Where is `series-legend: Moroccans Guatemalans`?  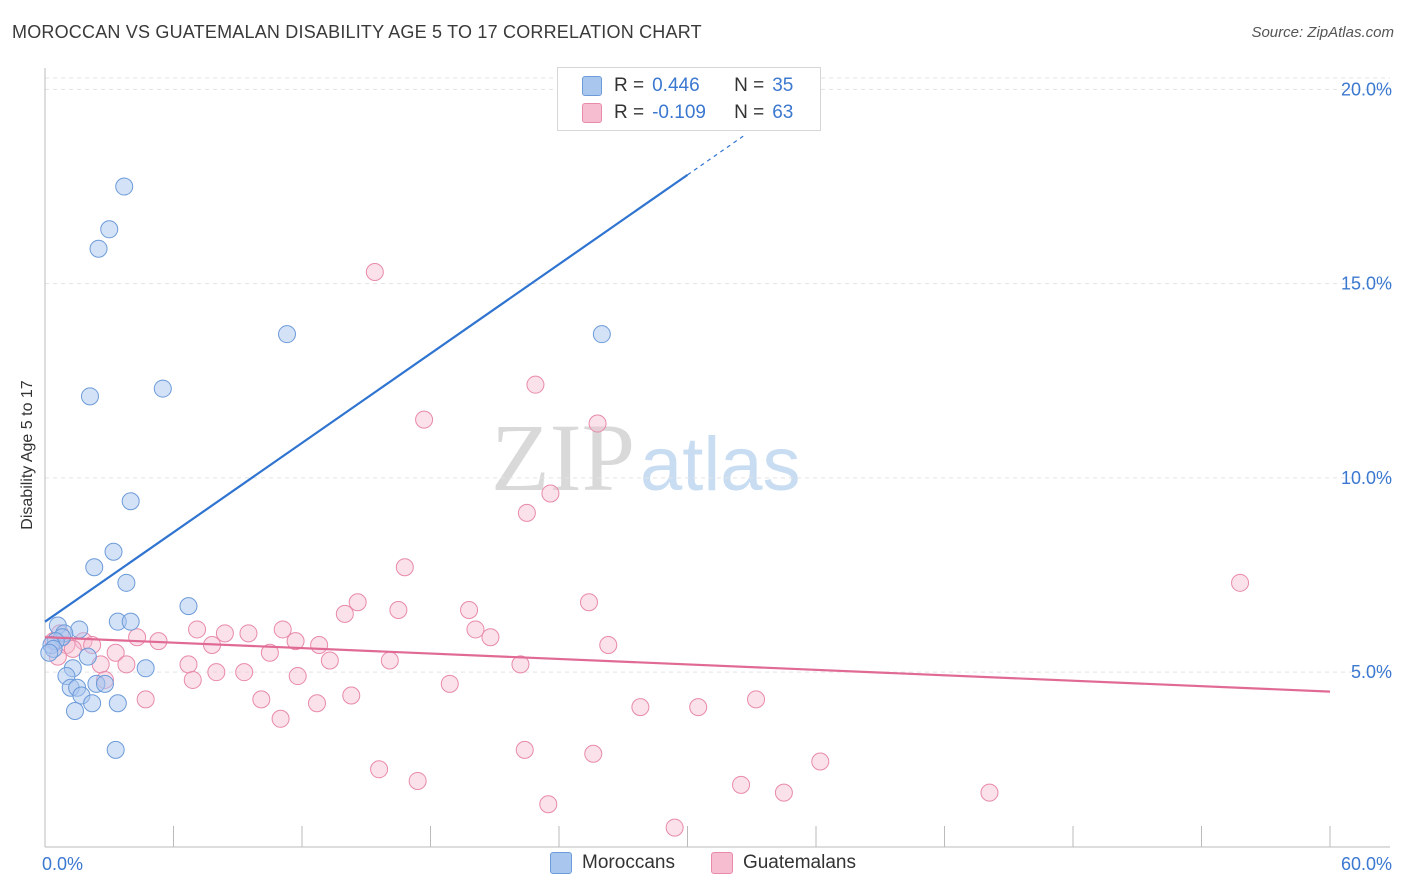
series-legend: Moroccans Guatemalans is located at coordinates (703, 863).